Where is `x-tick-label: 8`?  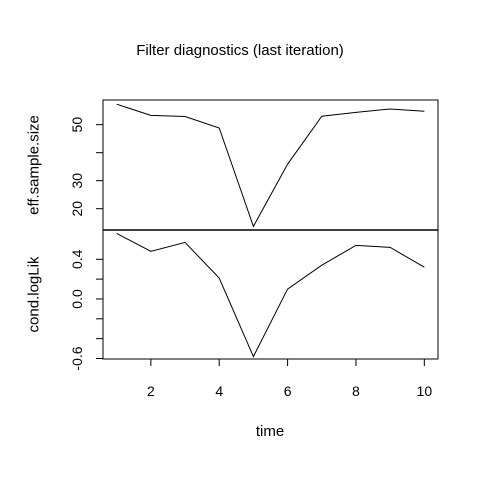 x-tick-label: 8 is located at coordinates (356, 391).